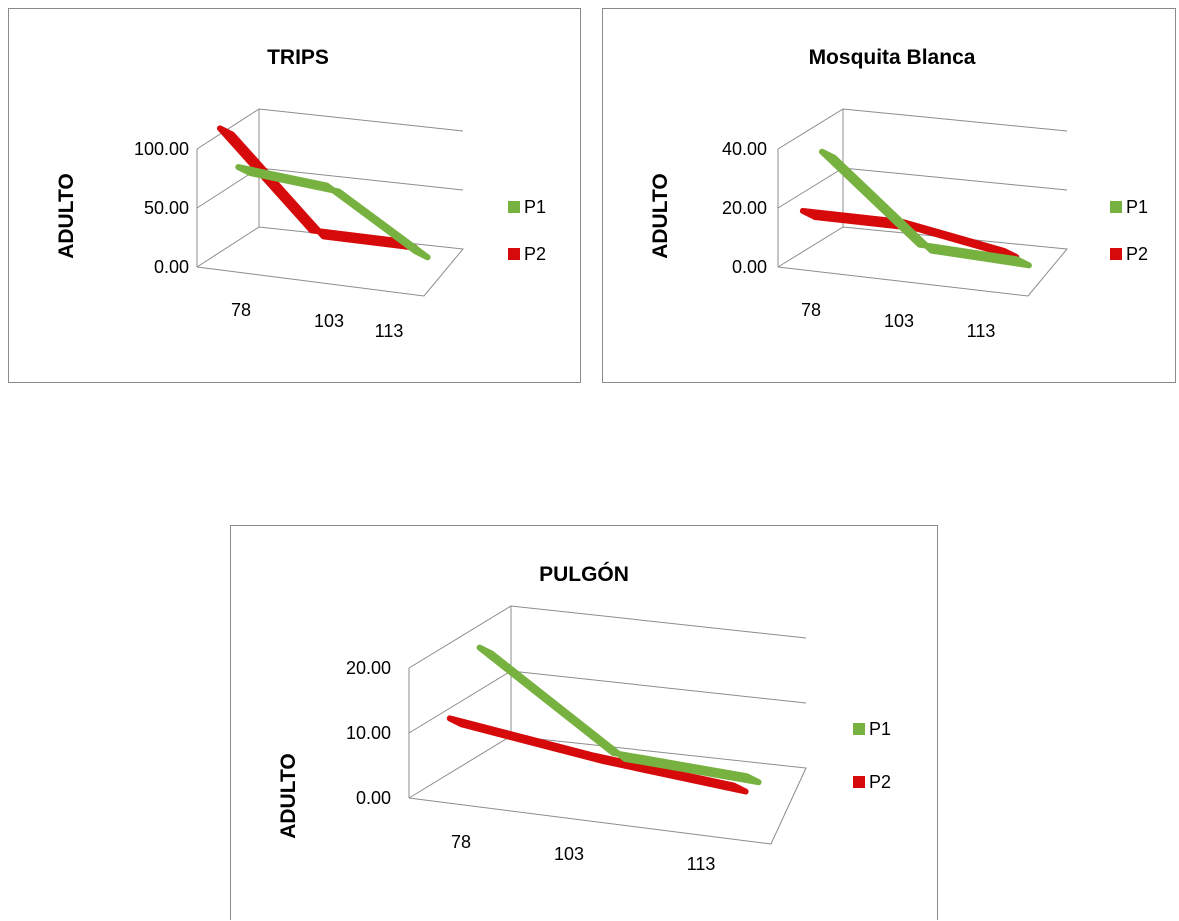  What do you see at coordinates (597, 755) in the screenshot?
I see `series-p2-ribbon` at bounding box center [597, 755].